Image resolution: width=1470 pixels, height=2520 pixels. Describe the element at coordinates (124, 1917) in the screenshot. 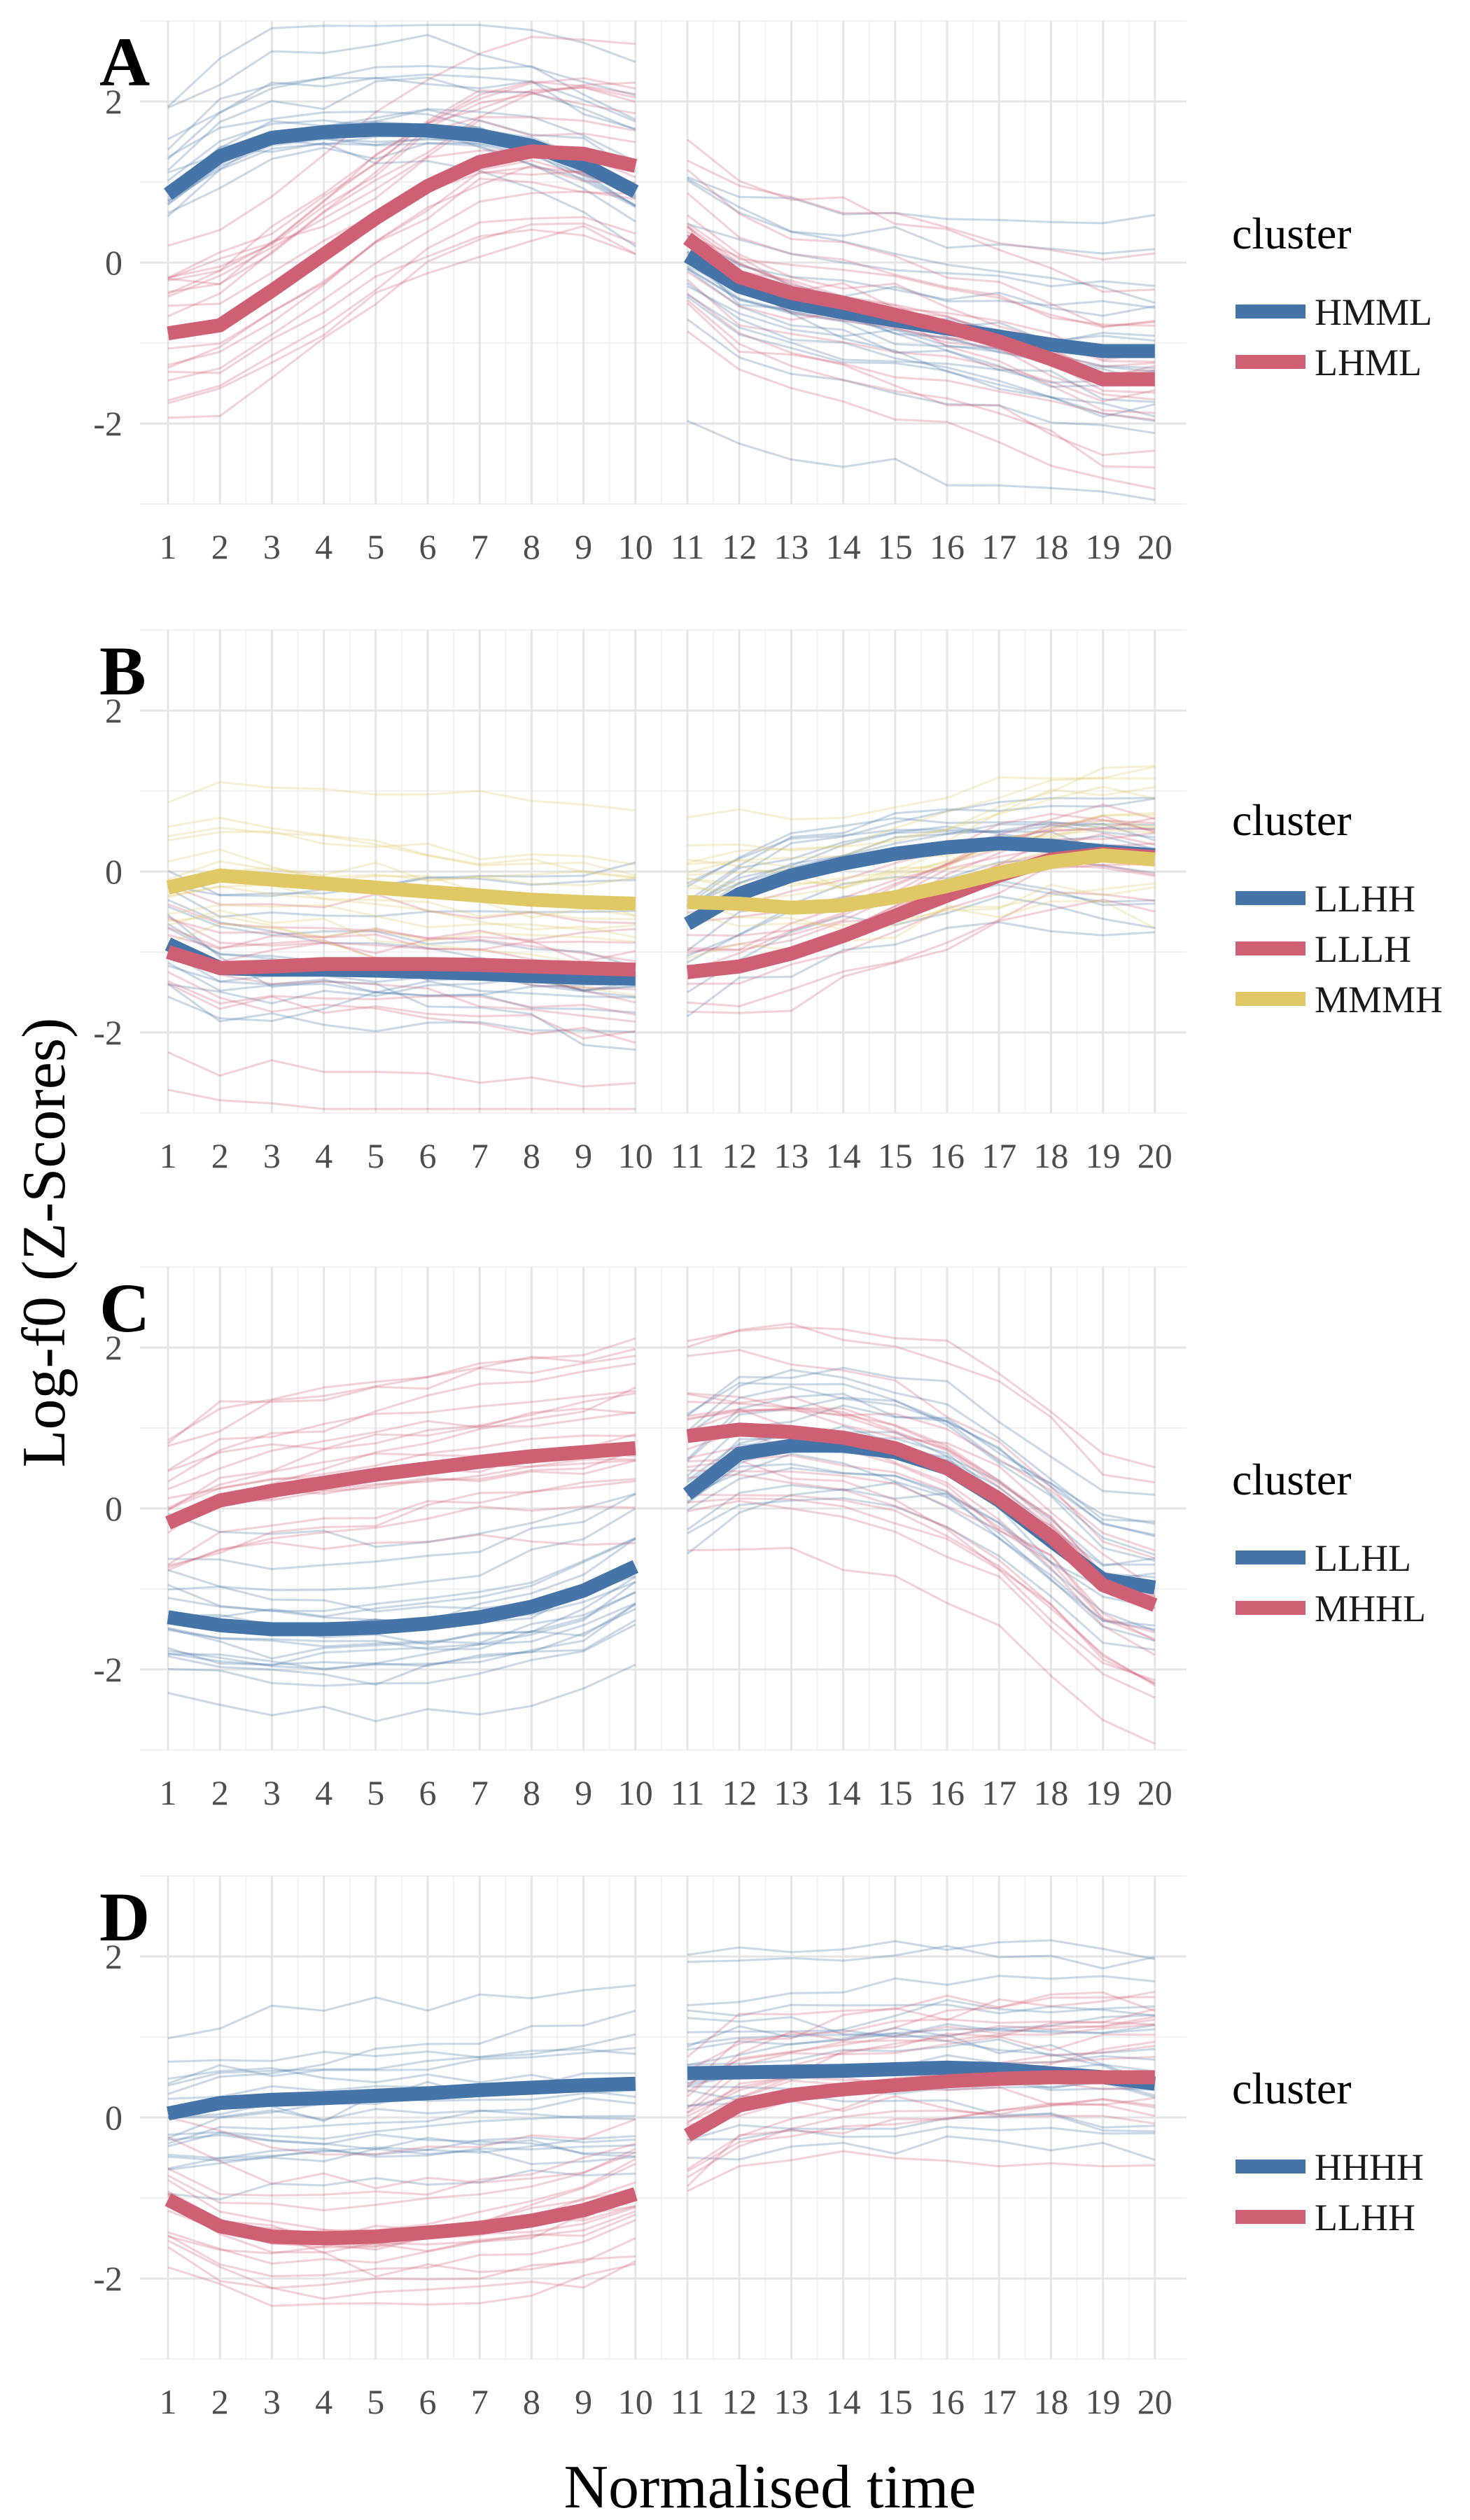

I see `panel-letter: D` at that location.